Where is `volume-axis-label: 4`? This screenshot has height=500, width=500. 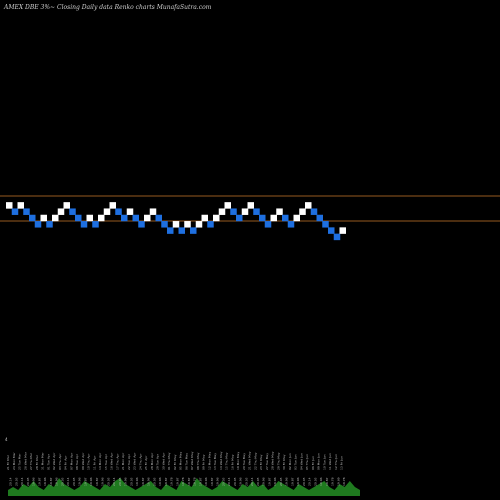
volume-axis-label: 4 is located at coordinates (6, 439).